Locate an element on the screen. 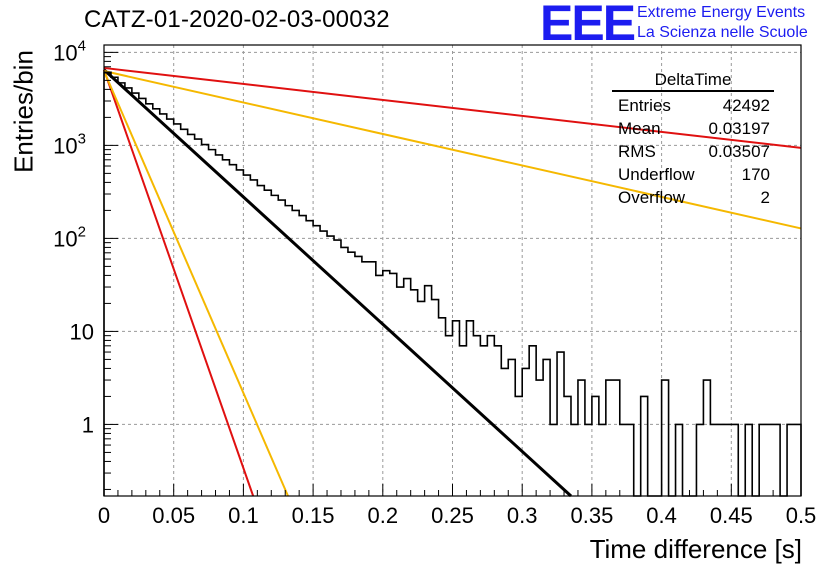 The image size is (836, 572). stats-label: Overflow is located at coordinates (652, 197).